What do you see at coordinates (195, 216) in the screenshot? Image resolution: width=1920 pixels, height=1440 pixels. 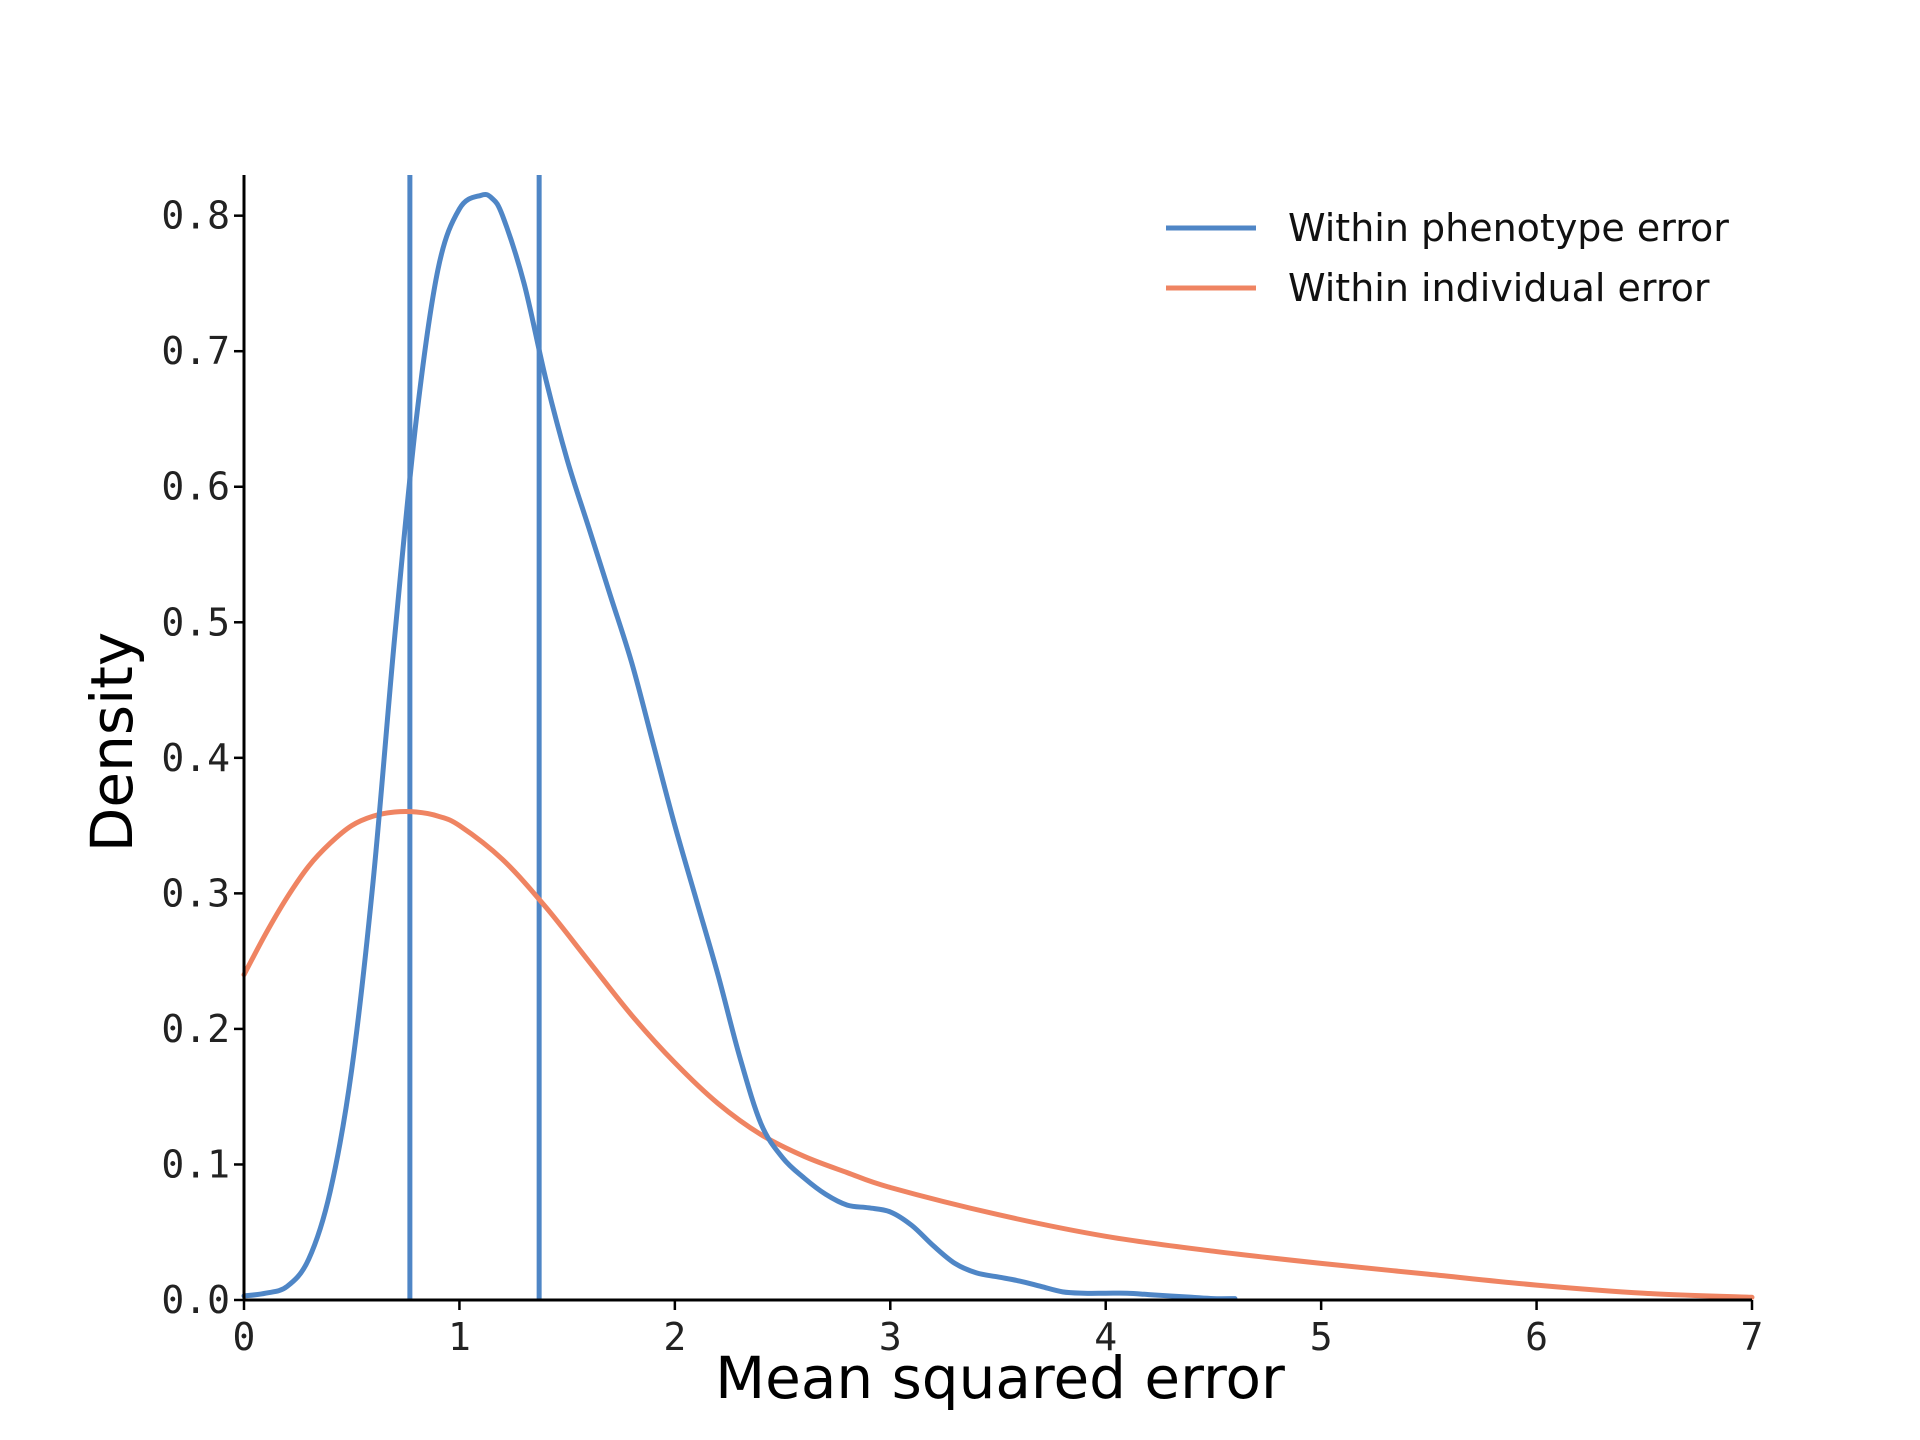 I see `y-tick-label: 0.8` at bounding box center [195, 216].